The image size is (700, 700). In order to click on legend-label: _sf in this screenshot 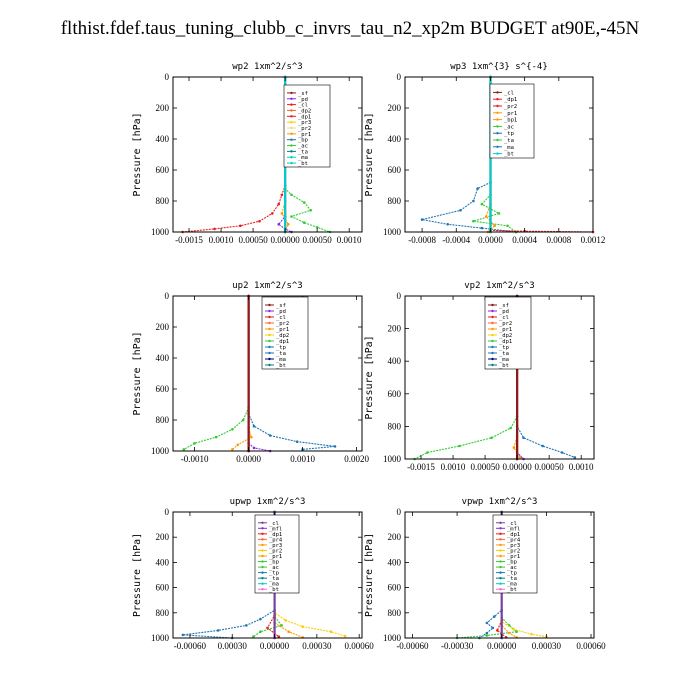, I will do `click(303, 94)`.